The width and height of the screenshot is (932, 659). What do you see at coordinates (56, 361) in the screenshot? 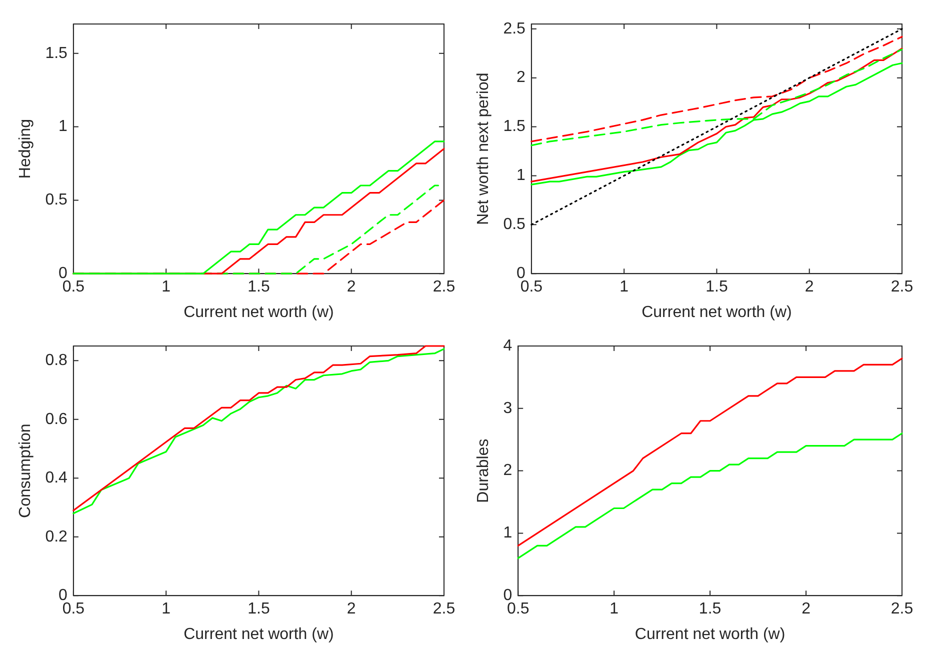
I see `y-tick-label: 0.8` at bounding box center [56, 361].